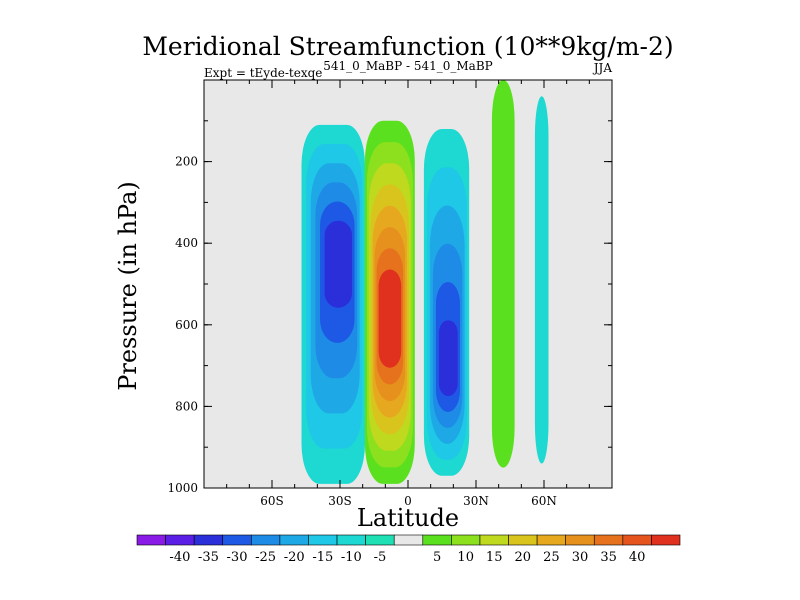 The height and width of the screenshot is (600, 800). I want to click on y-tick-label: 200, so click(186, 162).